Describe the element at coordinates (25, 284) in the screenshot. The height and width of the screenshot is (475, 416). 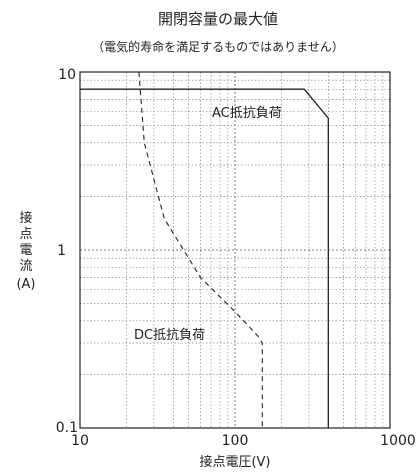
I see `y-axis-unit: (A)` at that location.